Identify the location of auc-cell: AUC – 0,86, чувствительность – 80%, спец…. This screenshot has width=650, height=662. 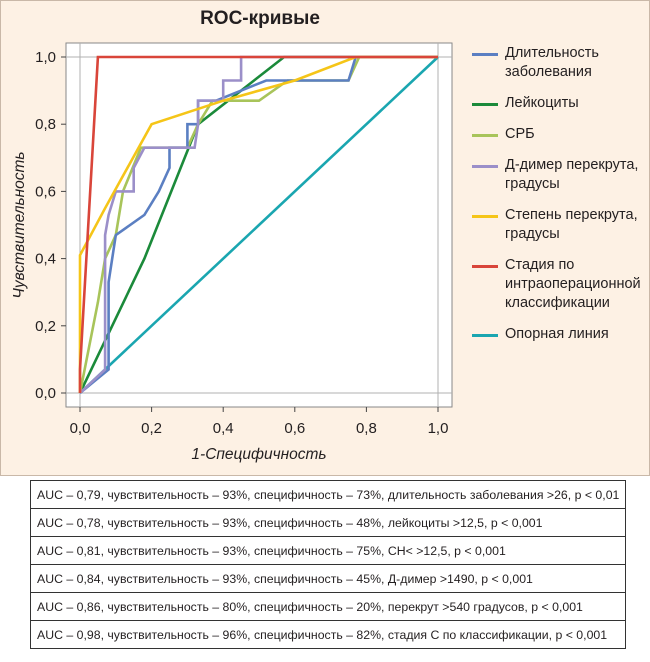
(328, 606).